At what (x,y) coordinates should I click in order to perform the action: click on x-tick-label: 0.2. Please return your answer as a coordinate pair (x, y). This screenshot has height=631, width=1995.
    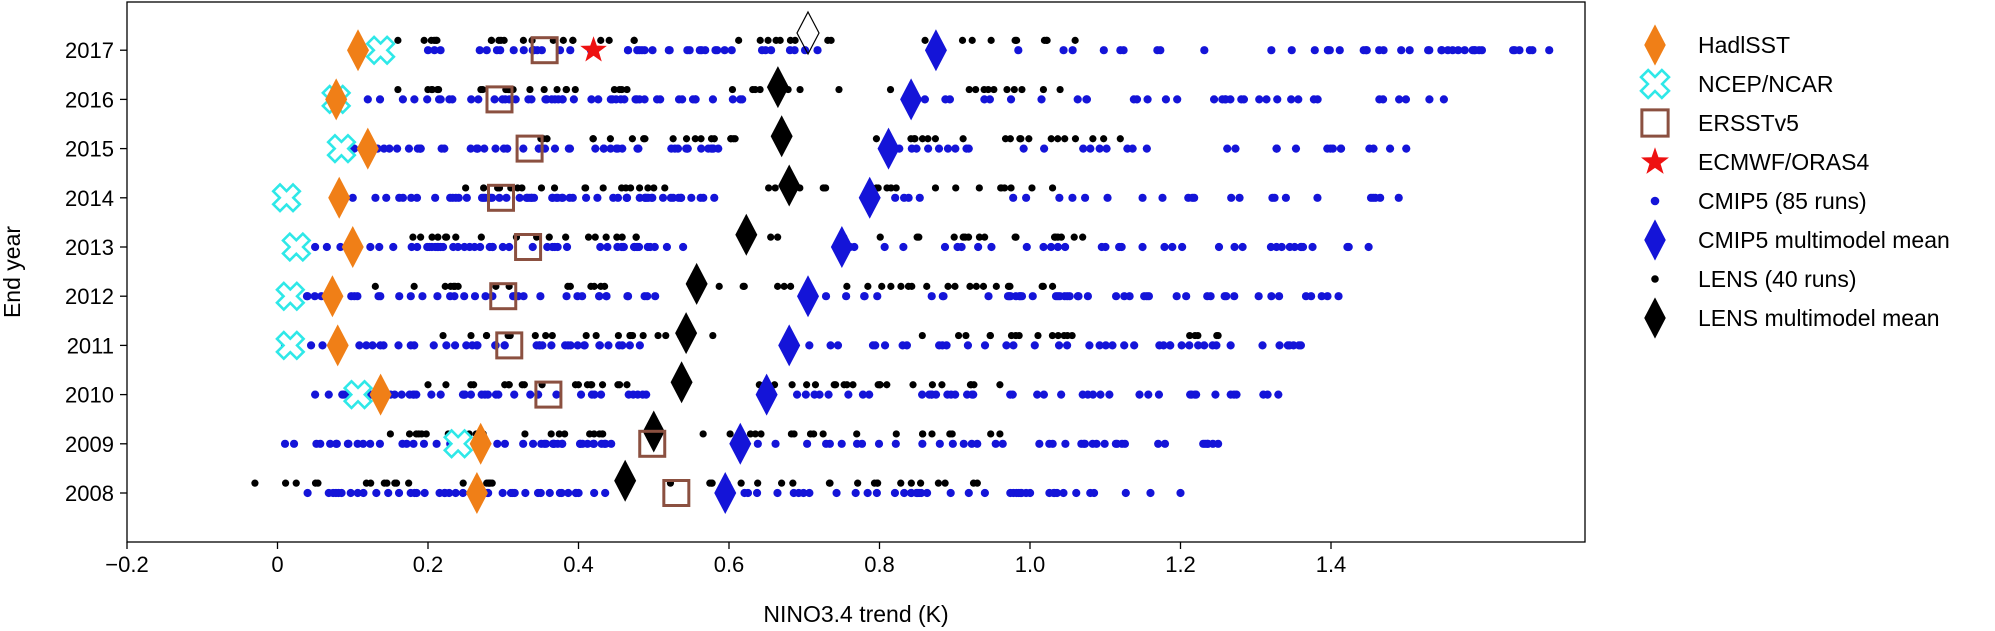
    Looking at the image, I should click on (428, 564).